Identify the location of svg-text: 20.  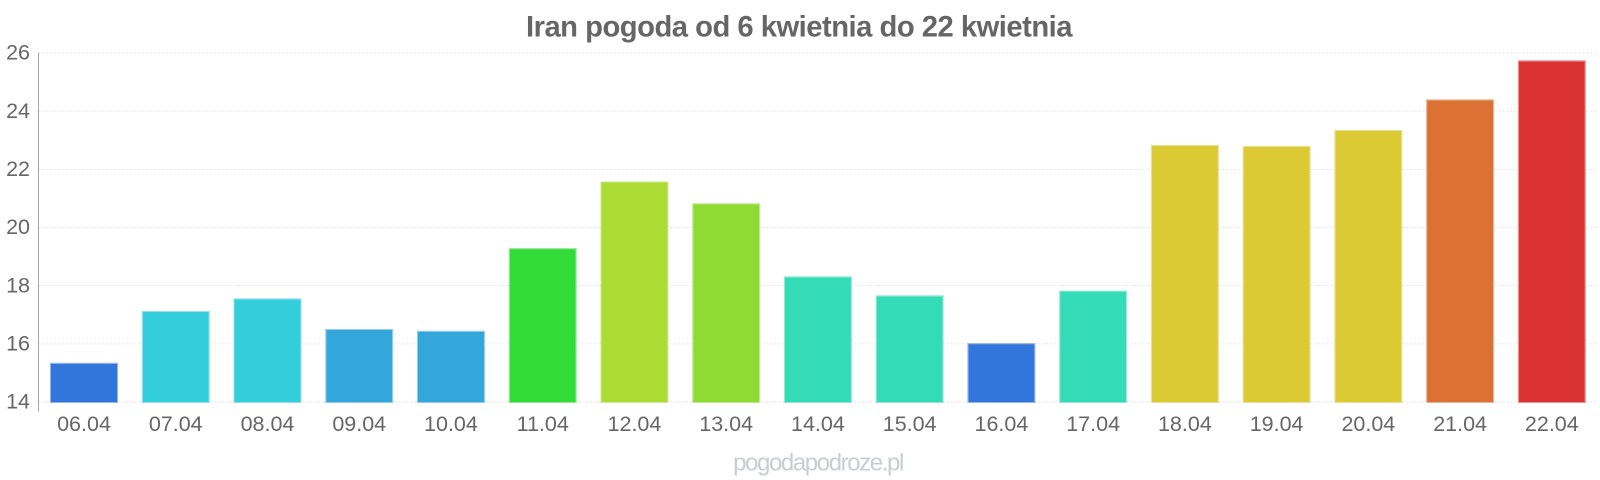
(18, 227).